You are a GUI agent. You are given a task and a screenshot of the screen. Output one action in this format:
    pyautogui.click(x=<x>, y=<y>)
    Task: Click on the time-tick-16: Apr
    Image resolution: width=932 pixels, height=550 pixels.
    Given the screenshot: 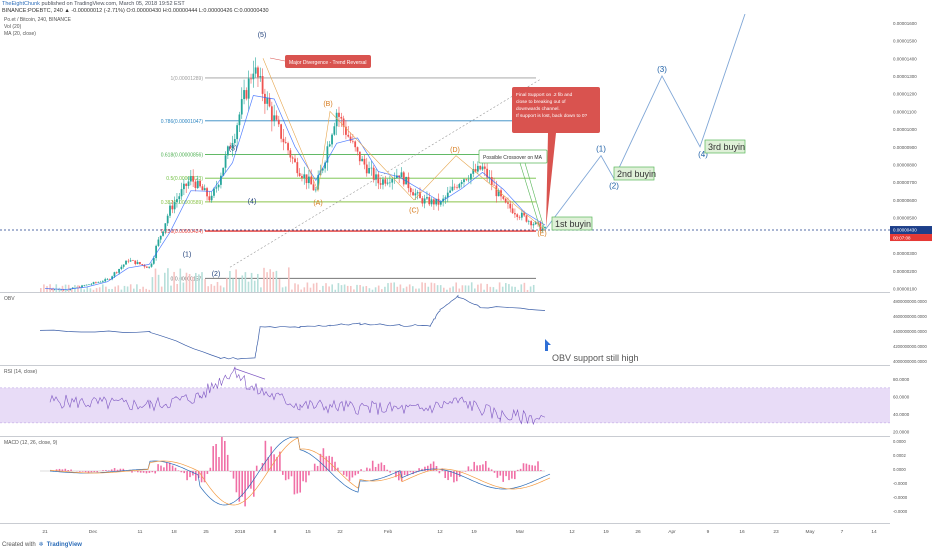 What is the action you would take?
    pyautogui.click(x=672, y=532)
    